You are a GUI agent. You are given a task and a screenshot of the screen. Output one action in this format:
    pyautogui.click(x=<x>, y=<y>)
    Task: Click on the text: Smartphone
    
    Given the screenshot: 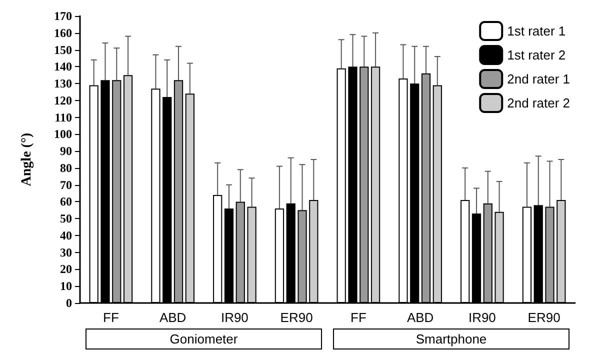 What is the action you would take?
    pyautogui.click(x=451, y=339)
    